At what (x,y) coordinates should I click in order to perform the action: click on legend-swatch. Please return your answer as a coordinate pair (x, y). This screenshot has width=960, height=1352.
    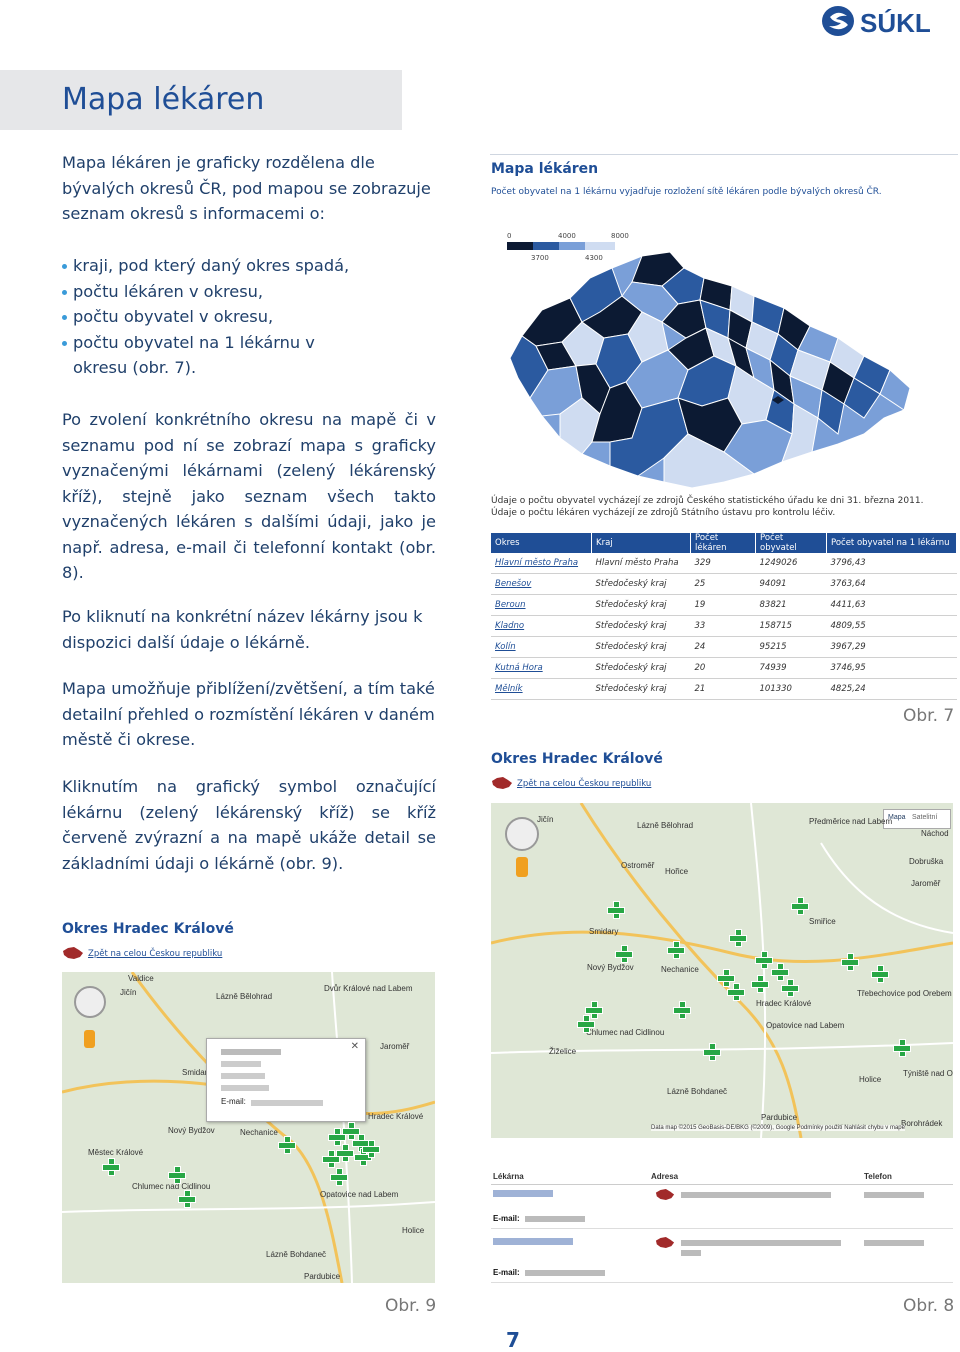
    Looking at the image, I should click on (520, 246).